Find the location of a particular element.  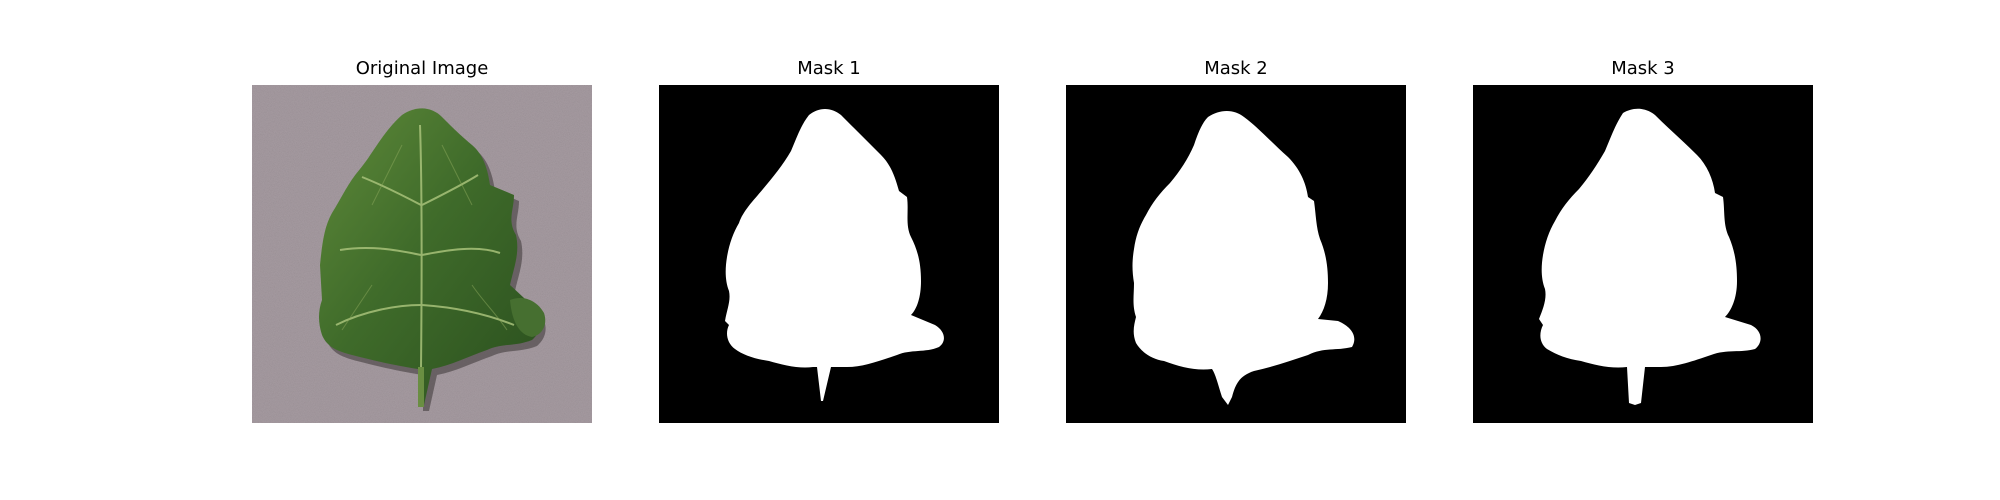

mask-2-image is located at coordinates (1236, 254).